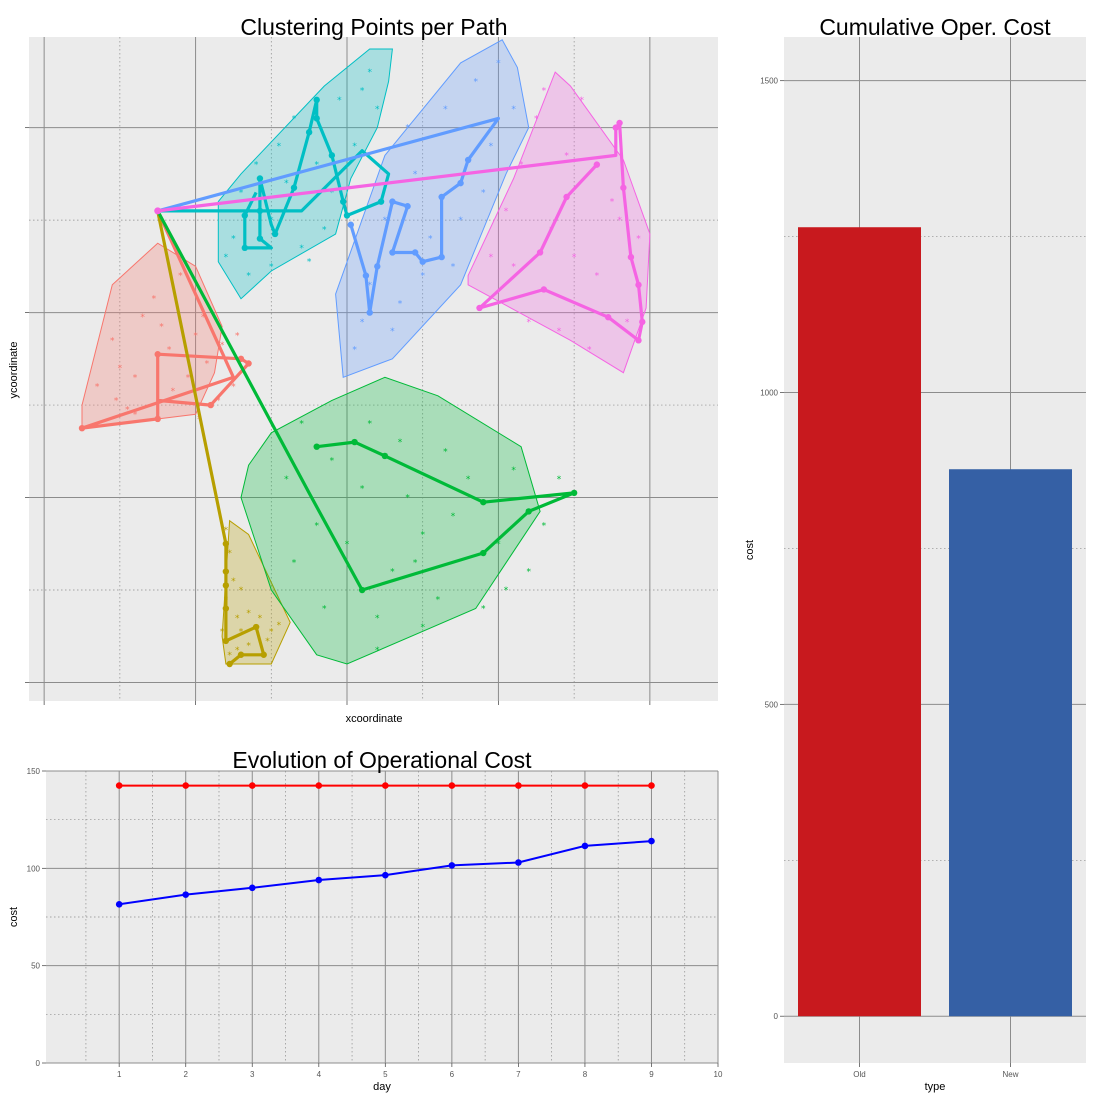 This screenshot has height=1100, width=1100. What do you see at coordinates (859, 622) in the screenshot?
I see `bar-old` at bounding box center [859, 622].